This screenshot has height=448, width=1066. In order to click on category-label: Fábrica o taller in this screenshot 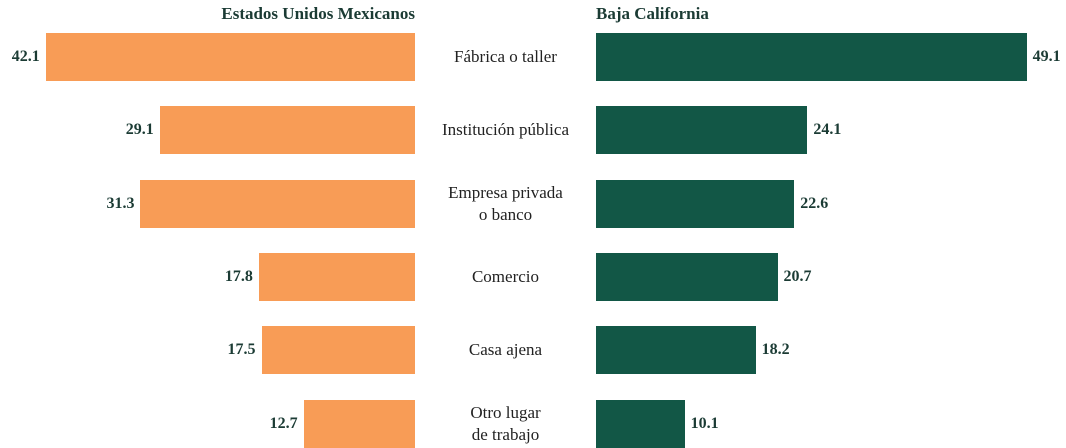, I will do `click(505, 56)`.